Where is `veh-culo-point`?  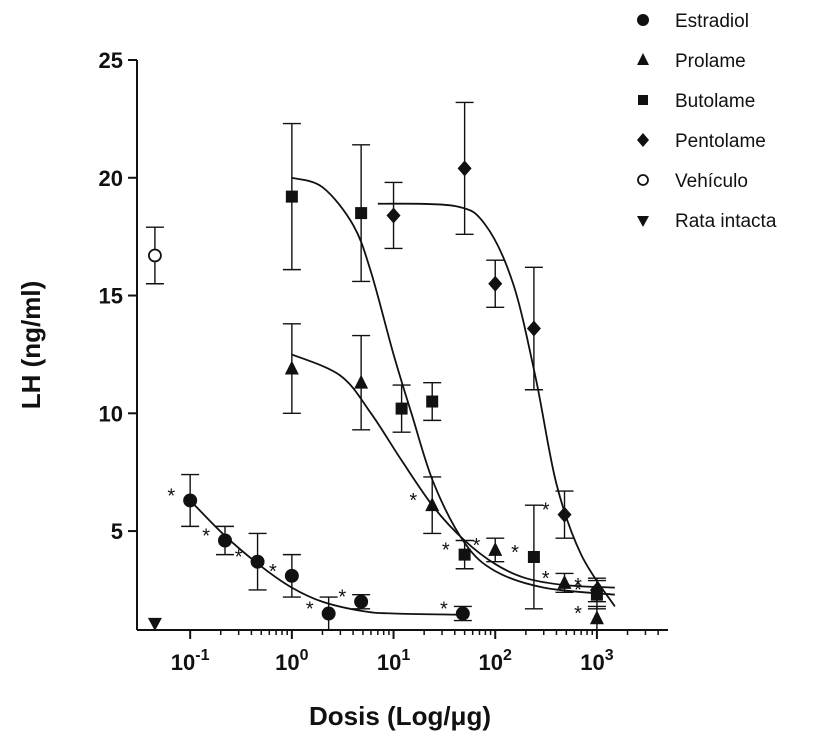 veh-culo-point is located at coordinates (155, 255).